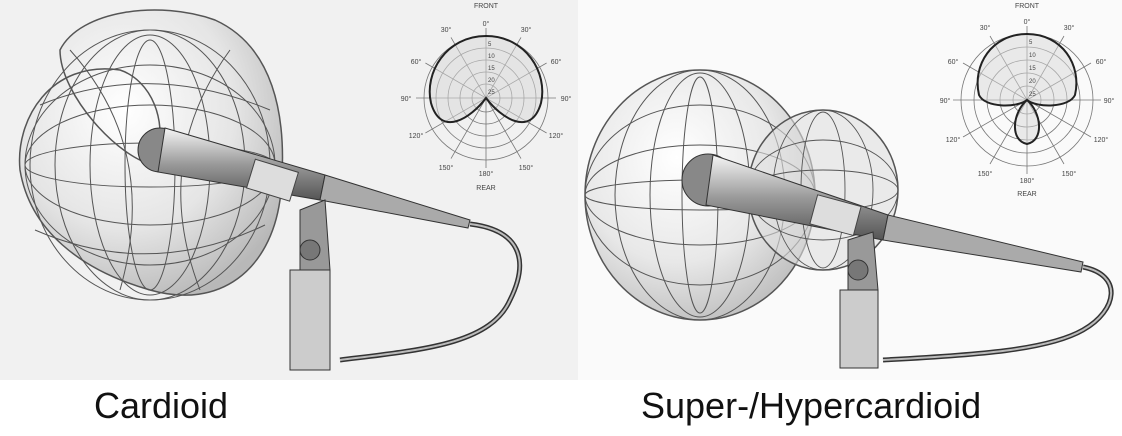 The width and height of the screenshot is (1122, 436). What do you see at coordinates (811, 405) in the screenshot?
I see `hypercardioid-caption: Super-/Hypercardioid` at bounding box center [811, 405].